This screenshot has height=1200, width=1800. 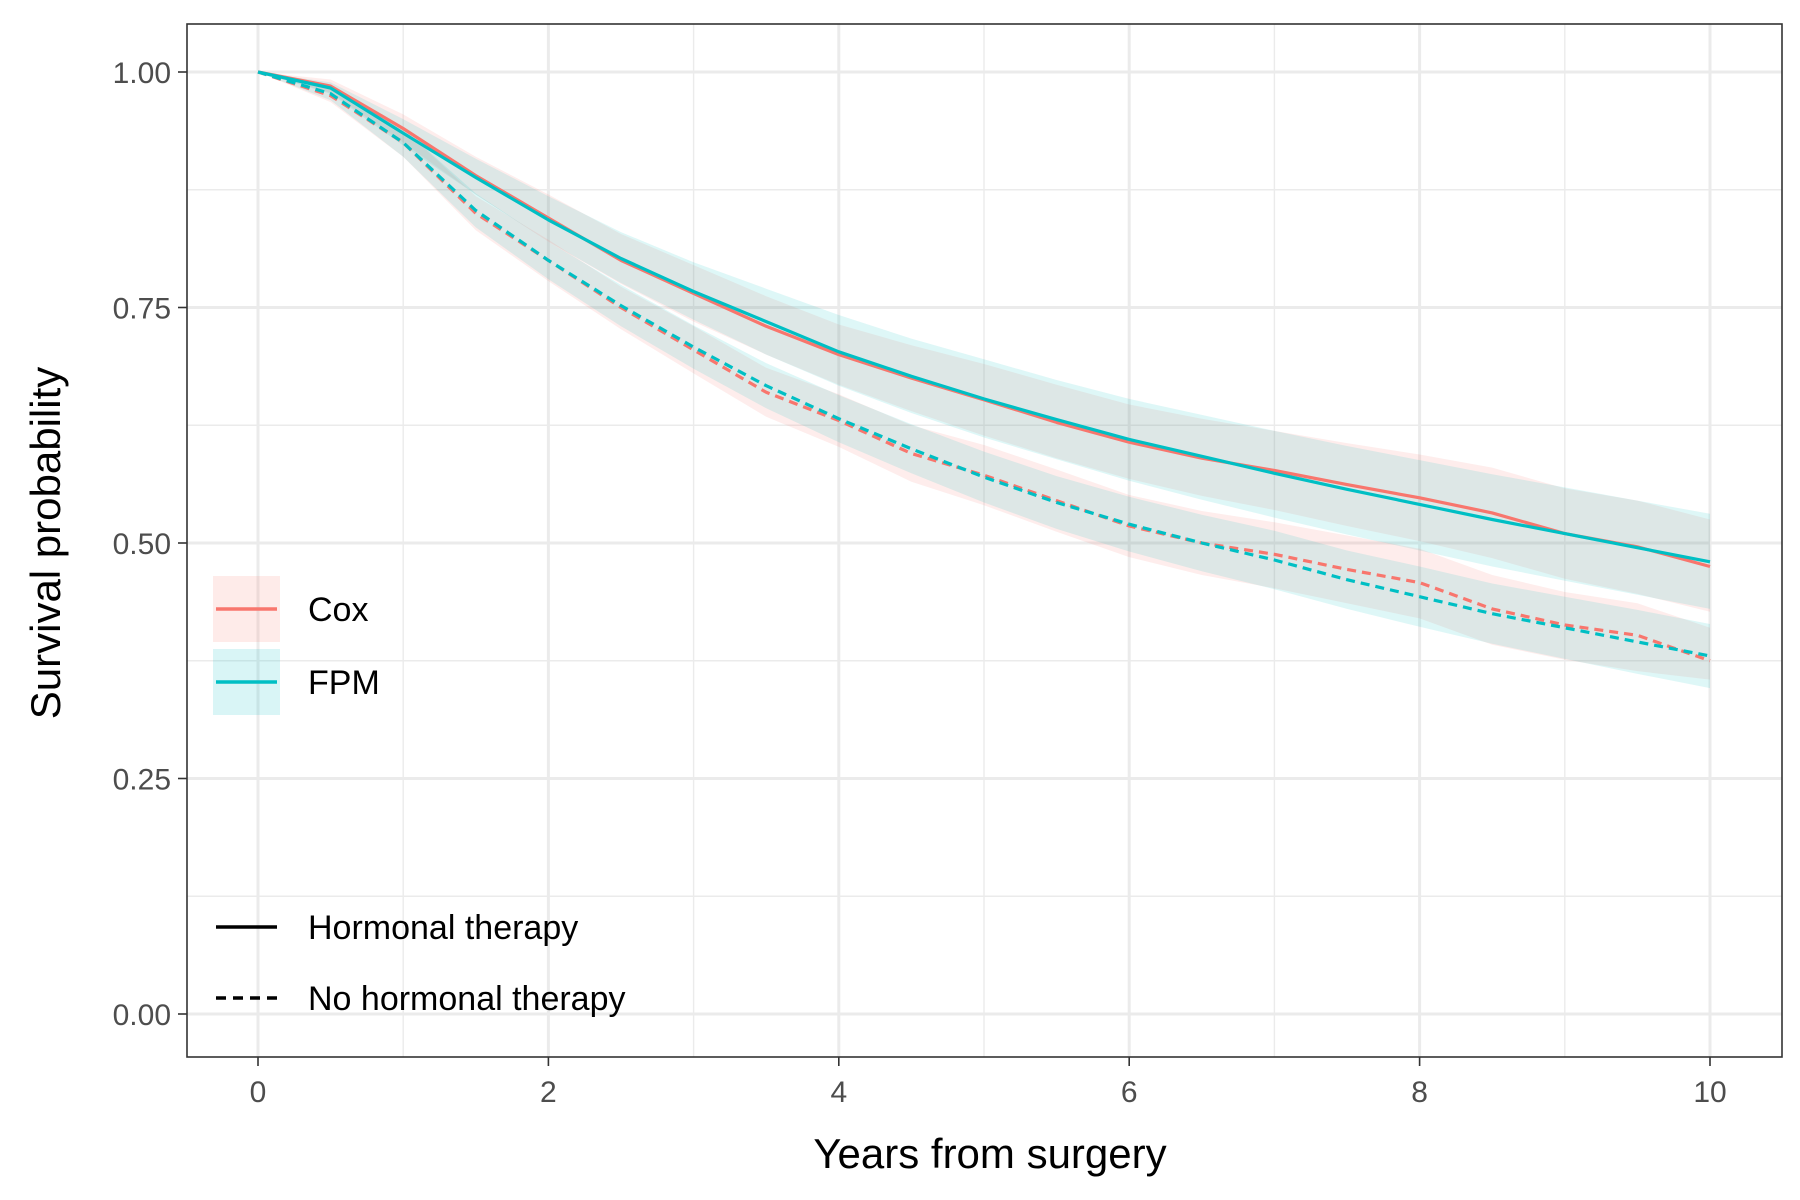 What do you see at coordinates (258, 1092) in the screenshot?
I see `x-tick-label: 0` at bounding box center [258, 1092].